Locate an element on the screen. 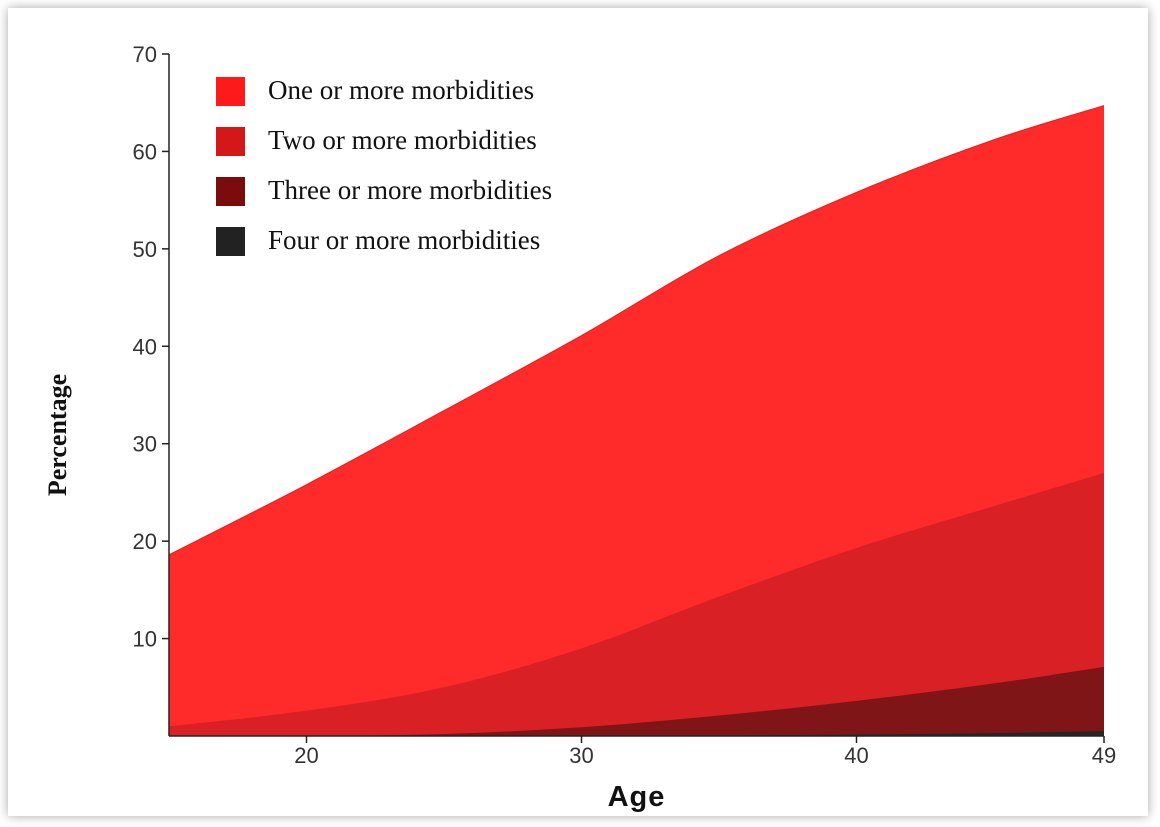  x-axis-title: Age is located at coordinates (637, 797).